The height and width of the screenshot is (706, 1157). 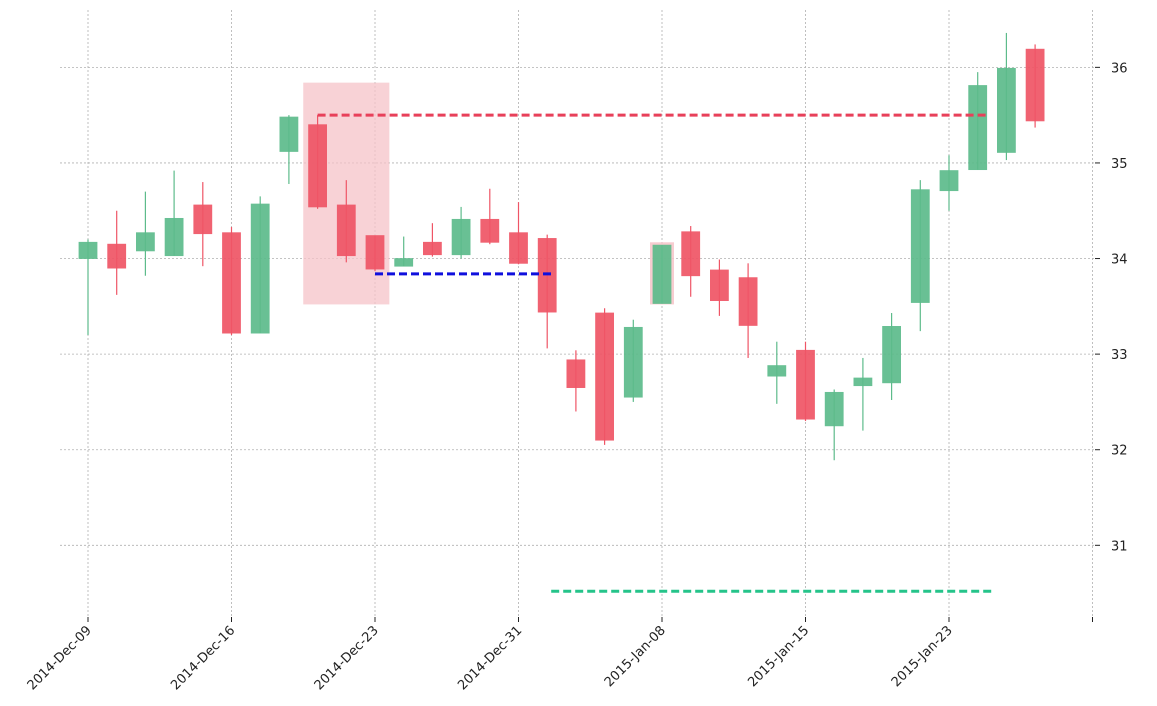 I want to click on y-tick-label: 34, so click(x=1119, y=260).